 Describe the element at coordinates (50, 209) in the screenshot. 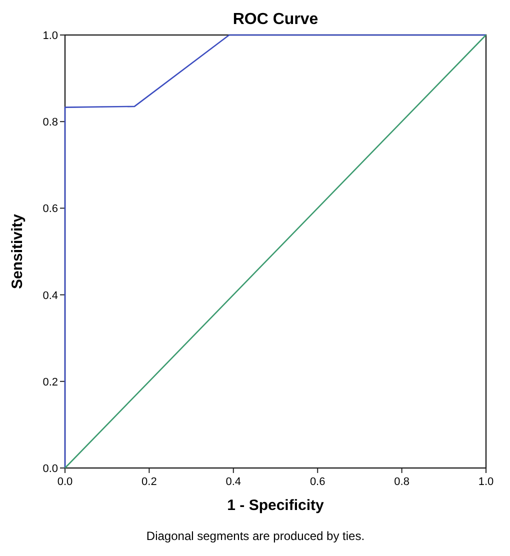

I see `y-tick-label: 0.6` at that location.